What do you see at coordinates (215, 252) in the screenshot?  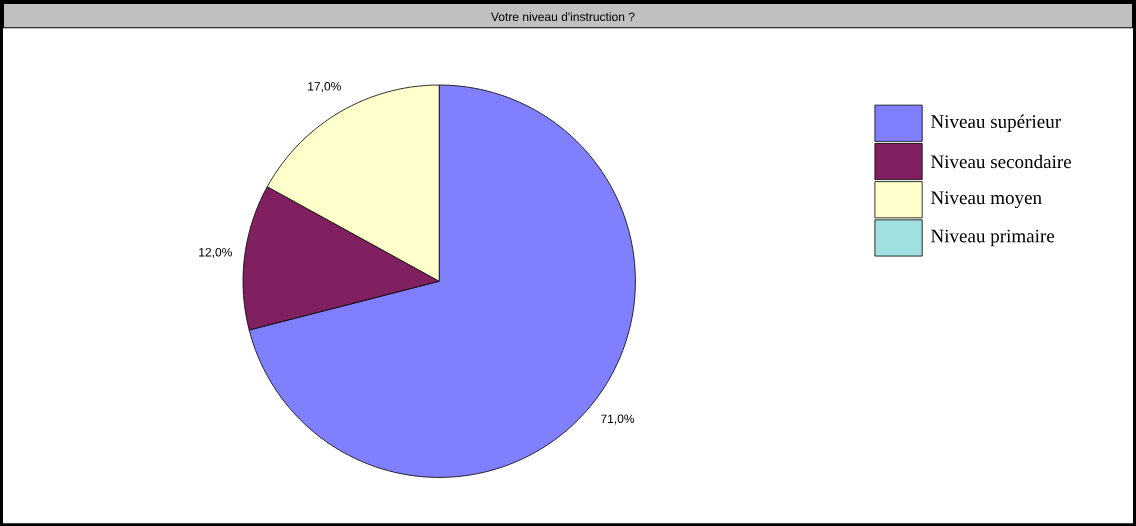 I see `data-label: 12,0%` at bounding box center [215, 252].